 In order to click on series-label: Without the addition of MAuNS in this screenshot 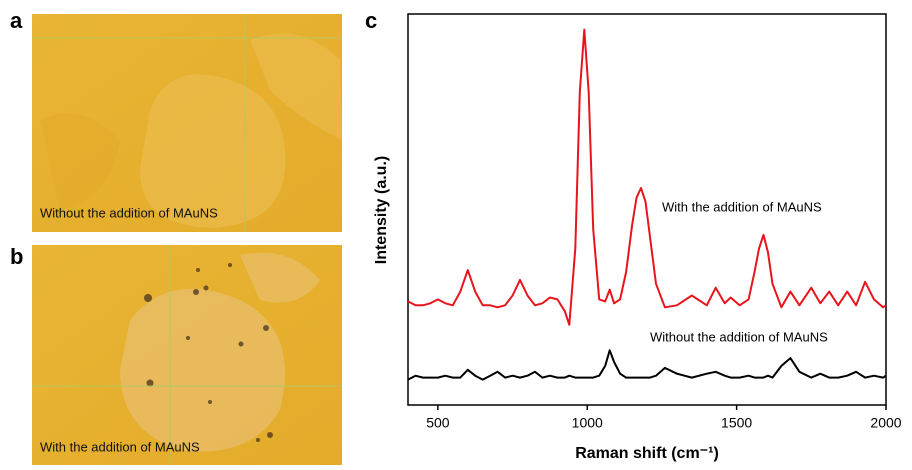, I will do `click(739, 336)`.